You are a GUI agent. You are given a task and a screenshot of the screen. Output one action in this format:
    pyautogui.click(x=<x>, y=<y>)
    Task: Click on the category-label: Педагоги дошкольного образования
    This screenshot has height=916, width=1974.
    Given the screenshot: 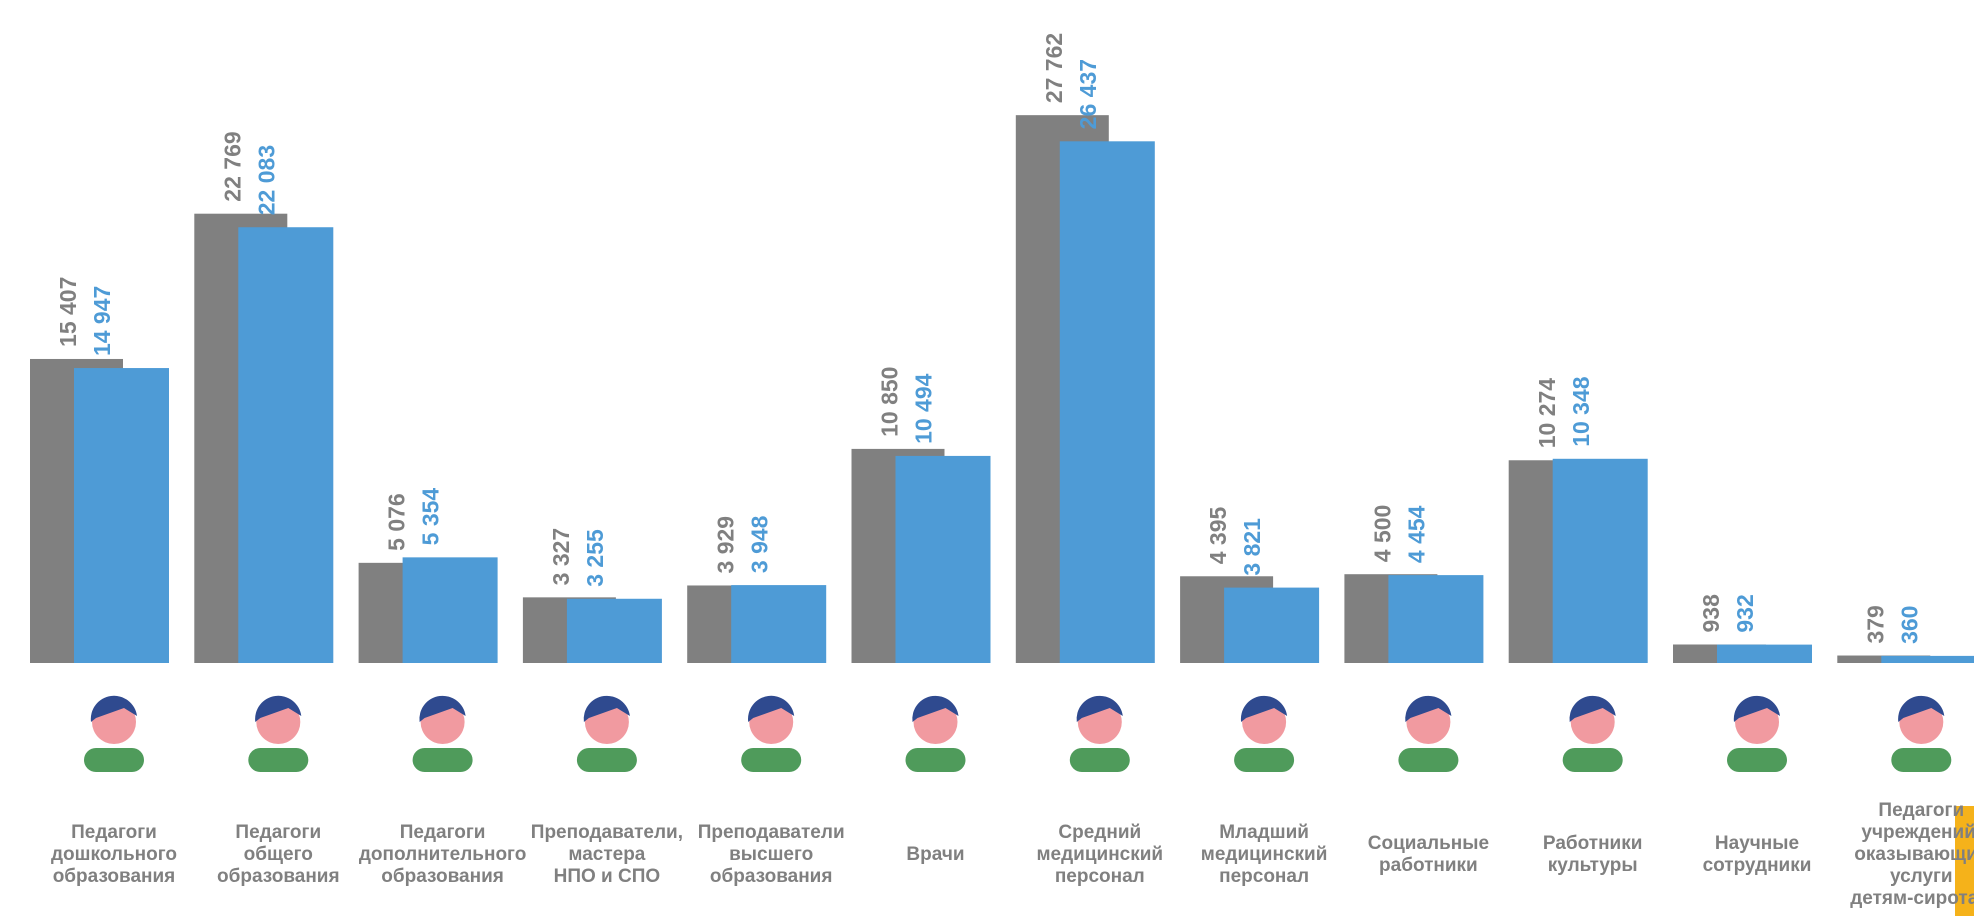 What is the action you would take?
    pyautogui.click(x=114, y=854)
    